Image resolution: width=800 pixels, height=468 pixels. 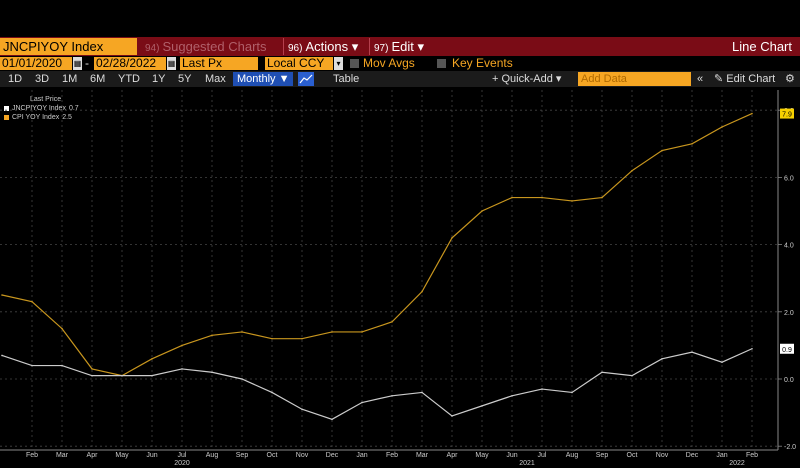 I want to click on y-tick-label: 2.0, so click(x=789, y=313).